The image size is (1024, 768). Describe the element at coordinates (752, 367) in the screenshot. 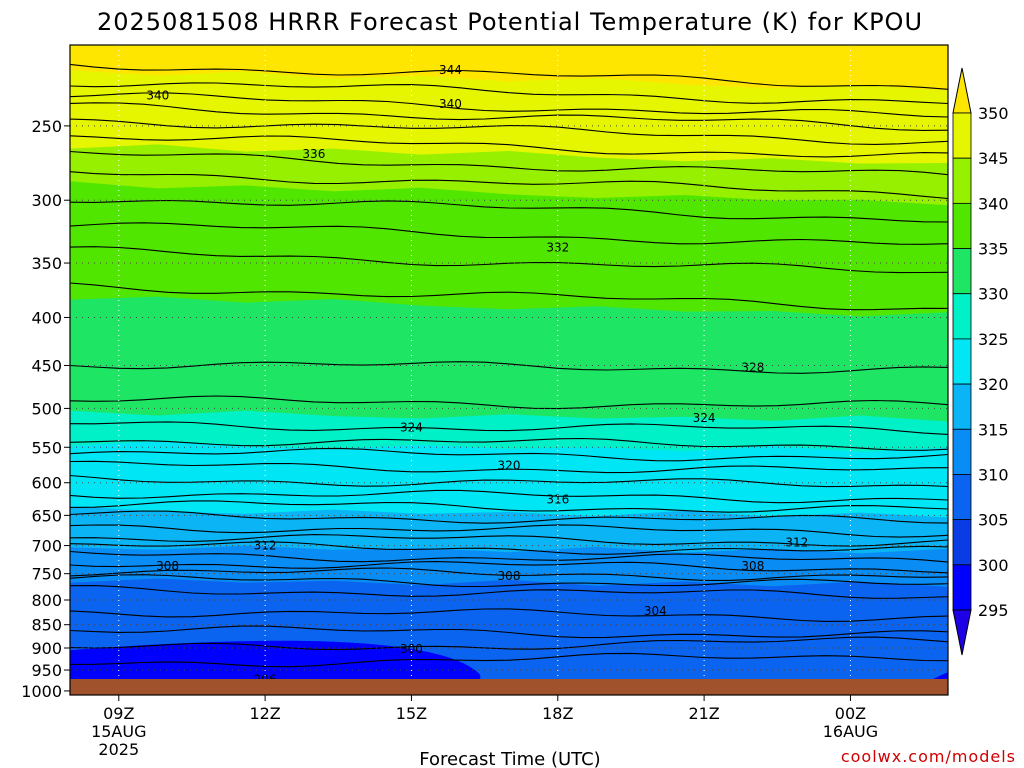

I see `contour-label: 328` at that location.